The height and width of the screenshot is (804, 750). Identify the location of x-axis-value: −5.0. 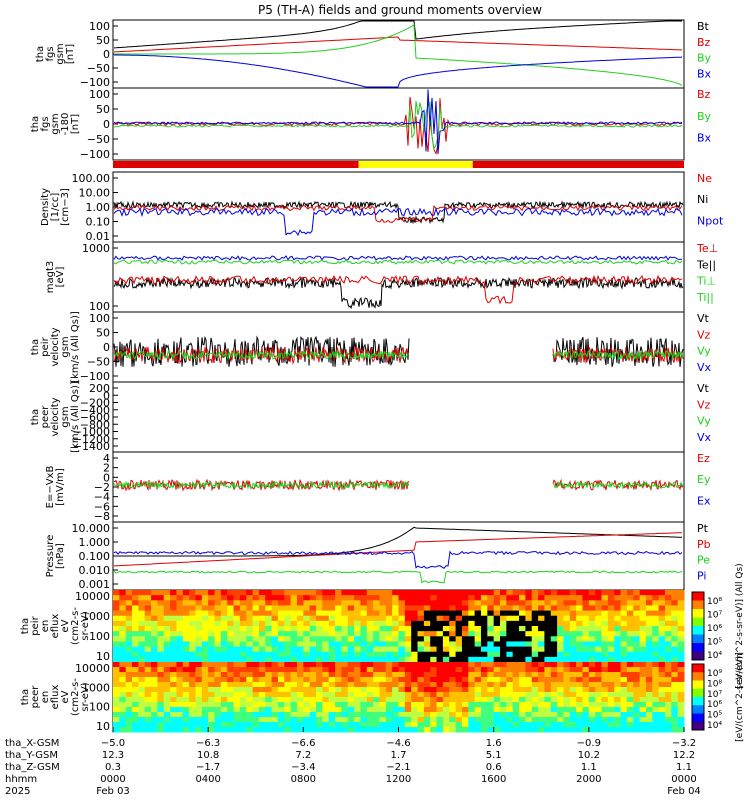
(113, 743).